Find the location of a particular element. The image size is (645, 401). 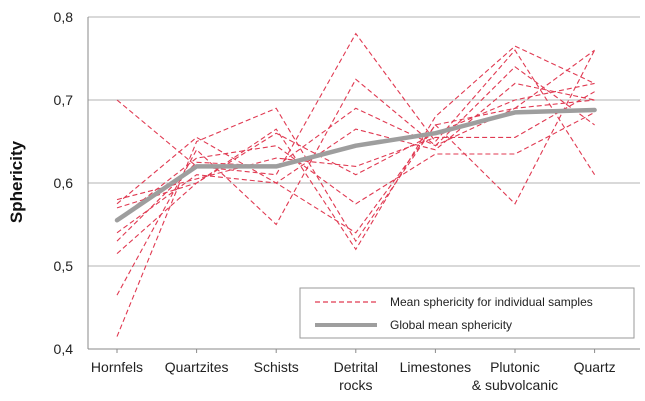

x-tick-label: Quartzites is located at coordinates (197, 367).